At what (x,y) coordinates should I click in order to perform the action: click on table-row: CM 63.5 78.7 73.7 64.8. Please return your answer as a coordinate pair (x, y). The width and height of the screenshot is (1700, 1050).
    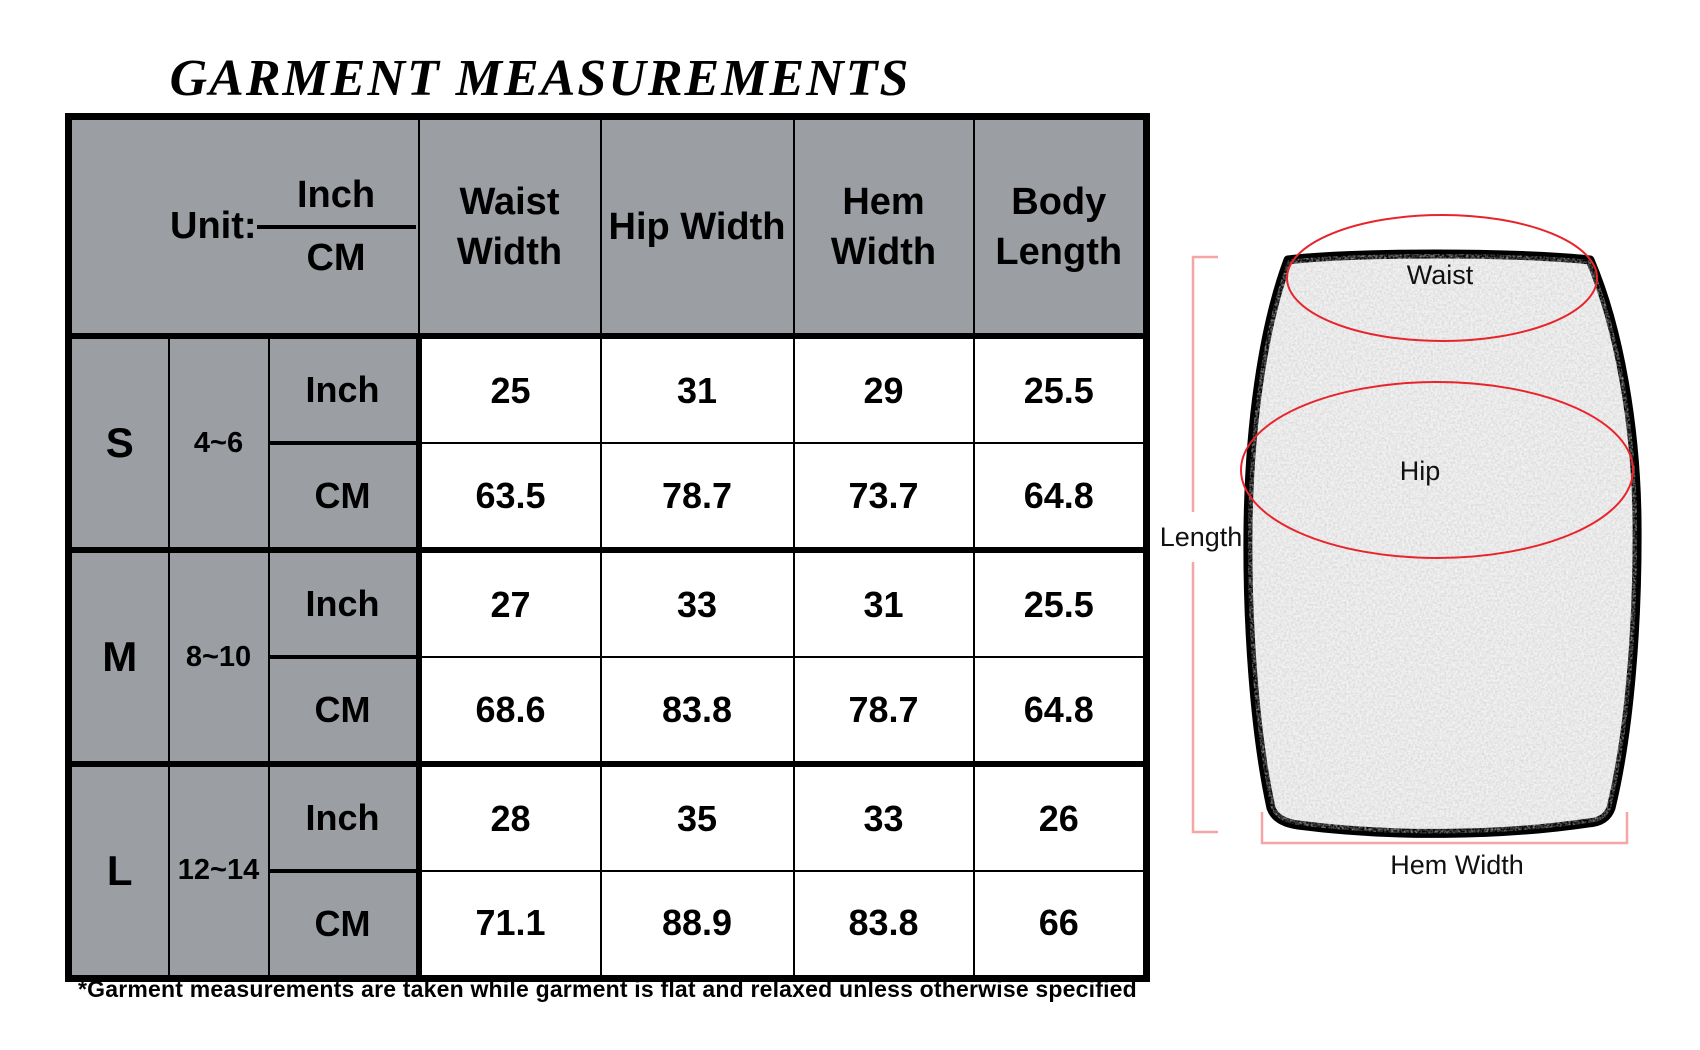
    Looking at the image, I should click on (608, 496).